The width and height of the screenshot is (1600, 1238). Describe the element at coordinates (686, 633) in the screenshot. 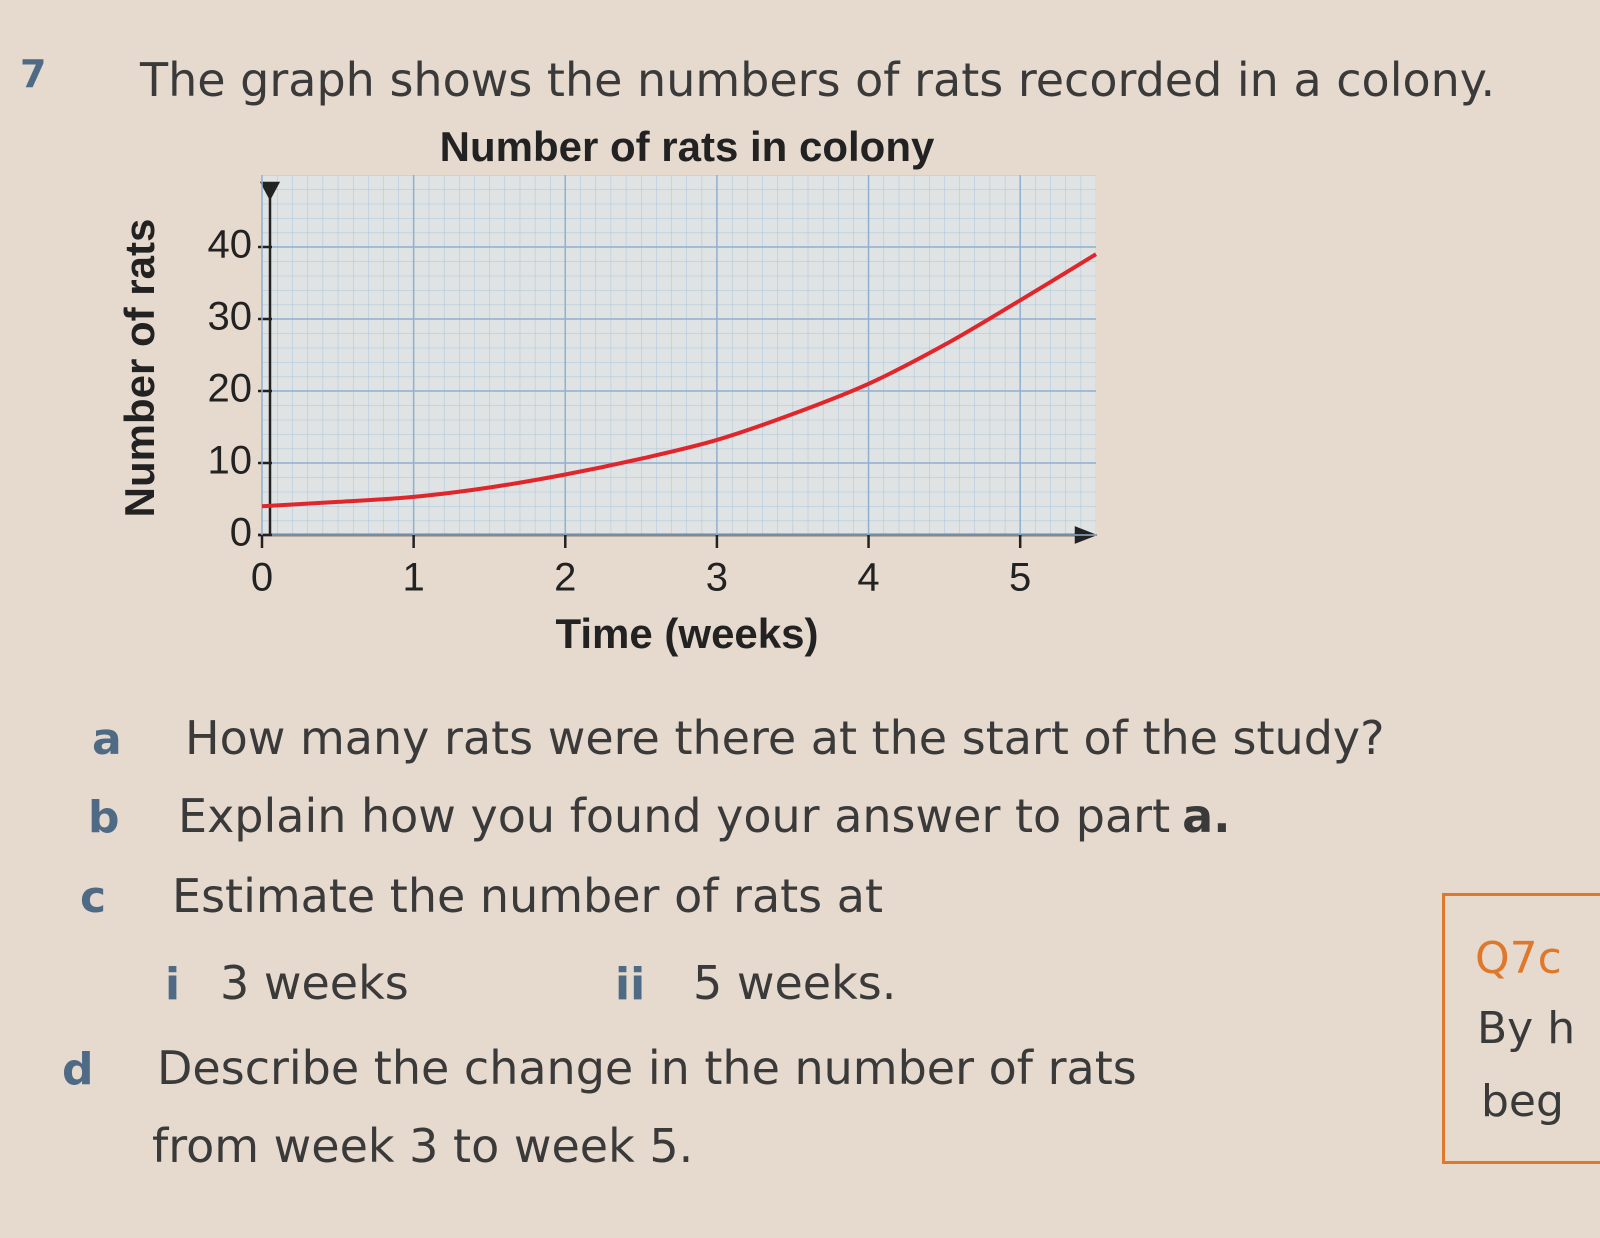

I see `x-axis-label: Time (weeks)` at that location.